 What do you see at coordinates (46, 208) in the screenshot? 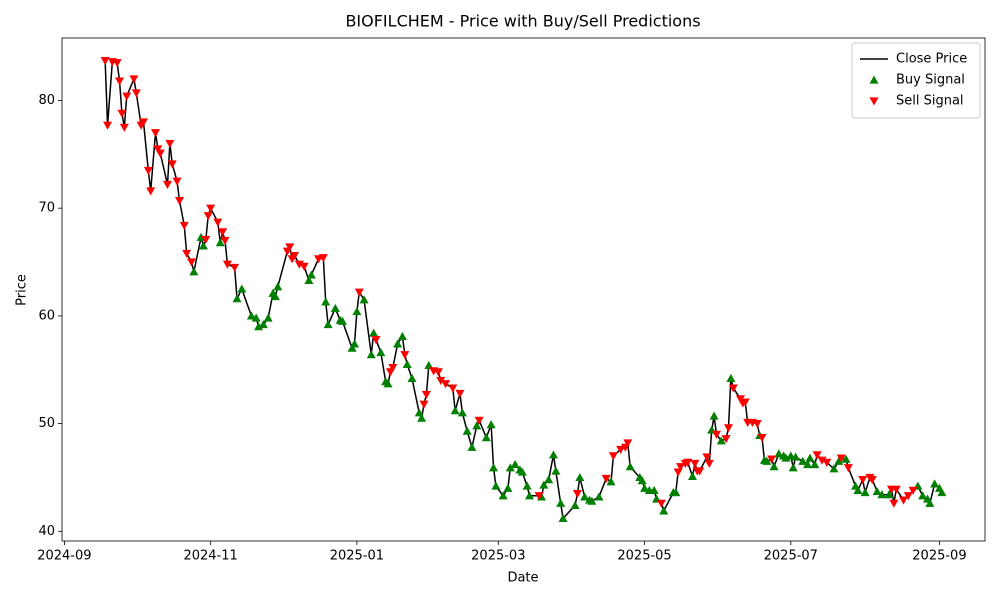
I see `y-tick-label: 70` at bounding box center [46, 208].